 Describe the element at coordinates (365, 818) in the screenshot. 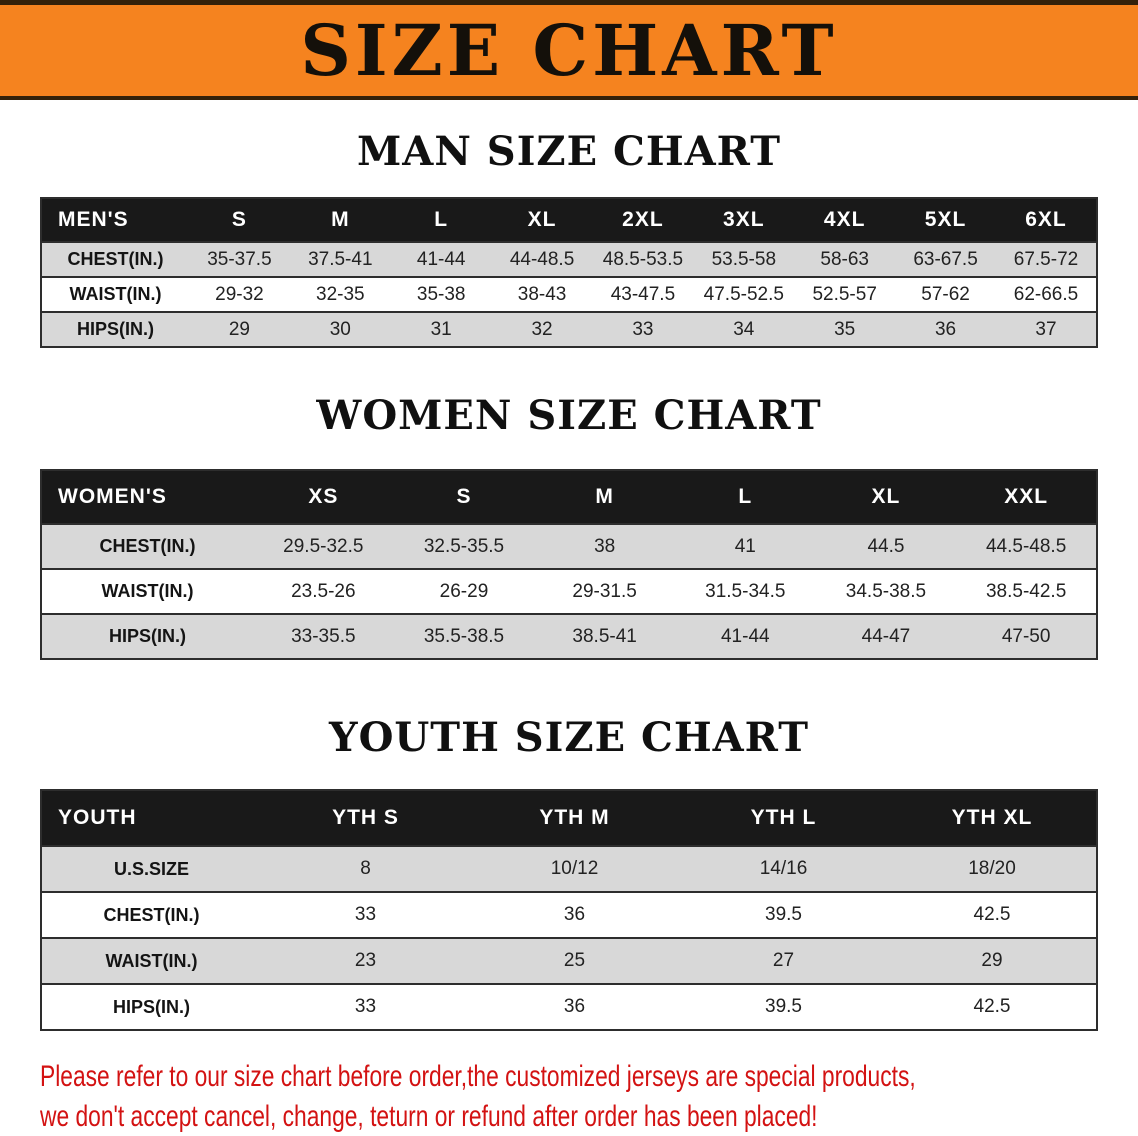

I see `size-column-header: YTH S` at that location.